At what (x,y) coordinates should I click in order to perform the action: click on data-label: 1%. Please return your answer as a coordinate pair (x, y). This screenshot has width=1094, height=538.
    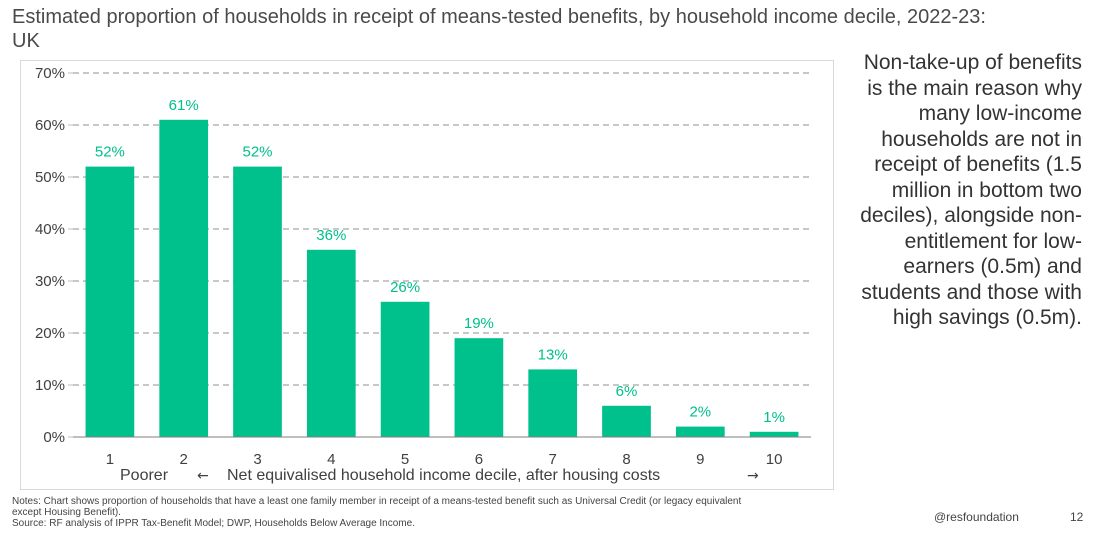
    Looking at the image, I should click on (774, 417).